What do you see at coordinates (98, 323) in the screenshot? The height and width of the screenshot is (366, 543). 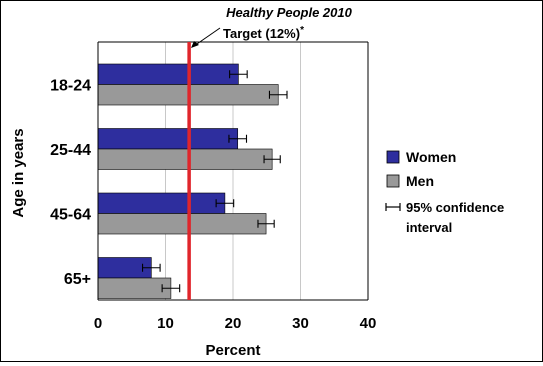 I see `x-tick-label: 0` at bounding box center [98, 323].